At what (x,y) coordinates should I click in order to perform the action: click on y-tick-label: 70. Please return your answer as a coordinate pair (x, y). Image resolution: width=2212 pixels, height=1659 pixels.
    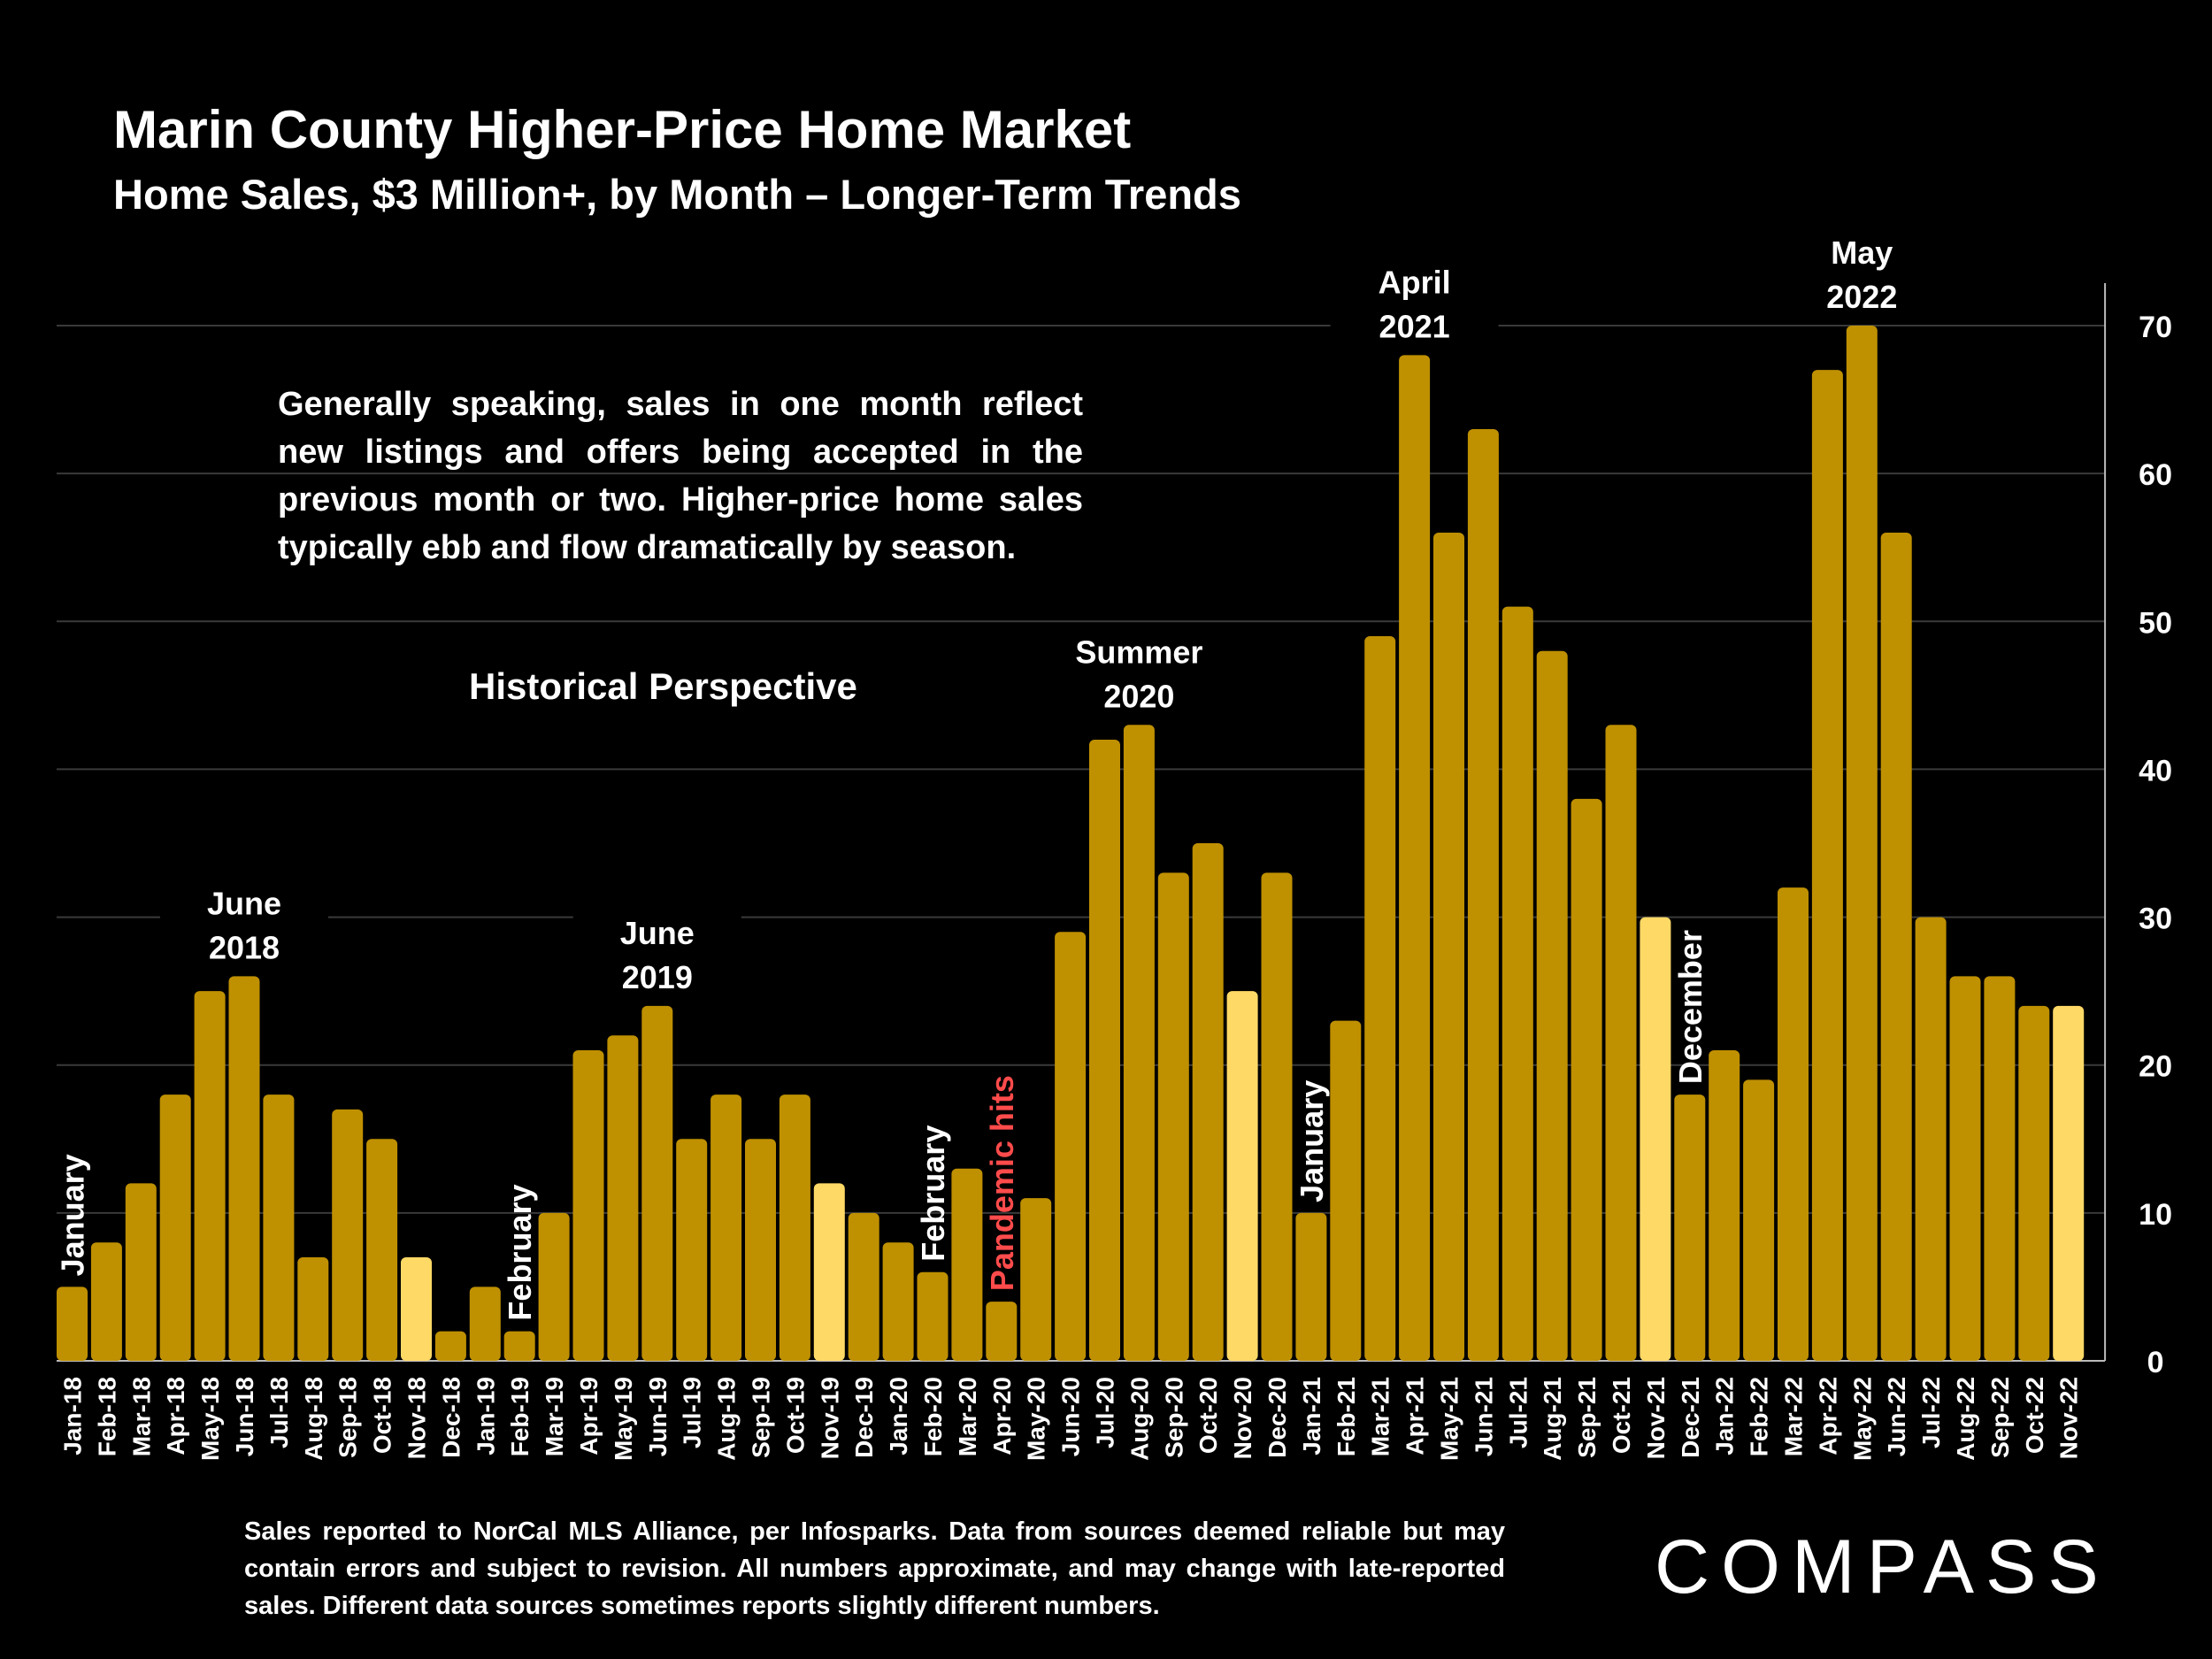
    Looking at the image, I should click on (2156, 328).